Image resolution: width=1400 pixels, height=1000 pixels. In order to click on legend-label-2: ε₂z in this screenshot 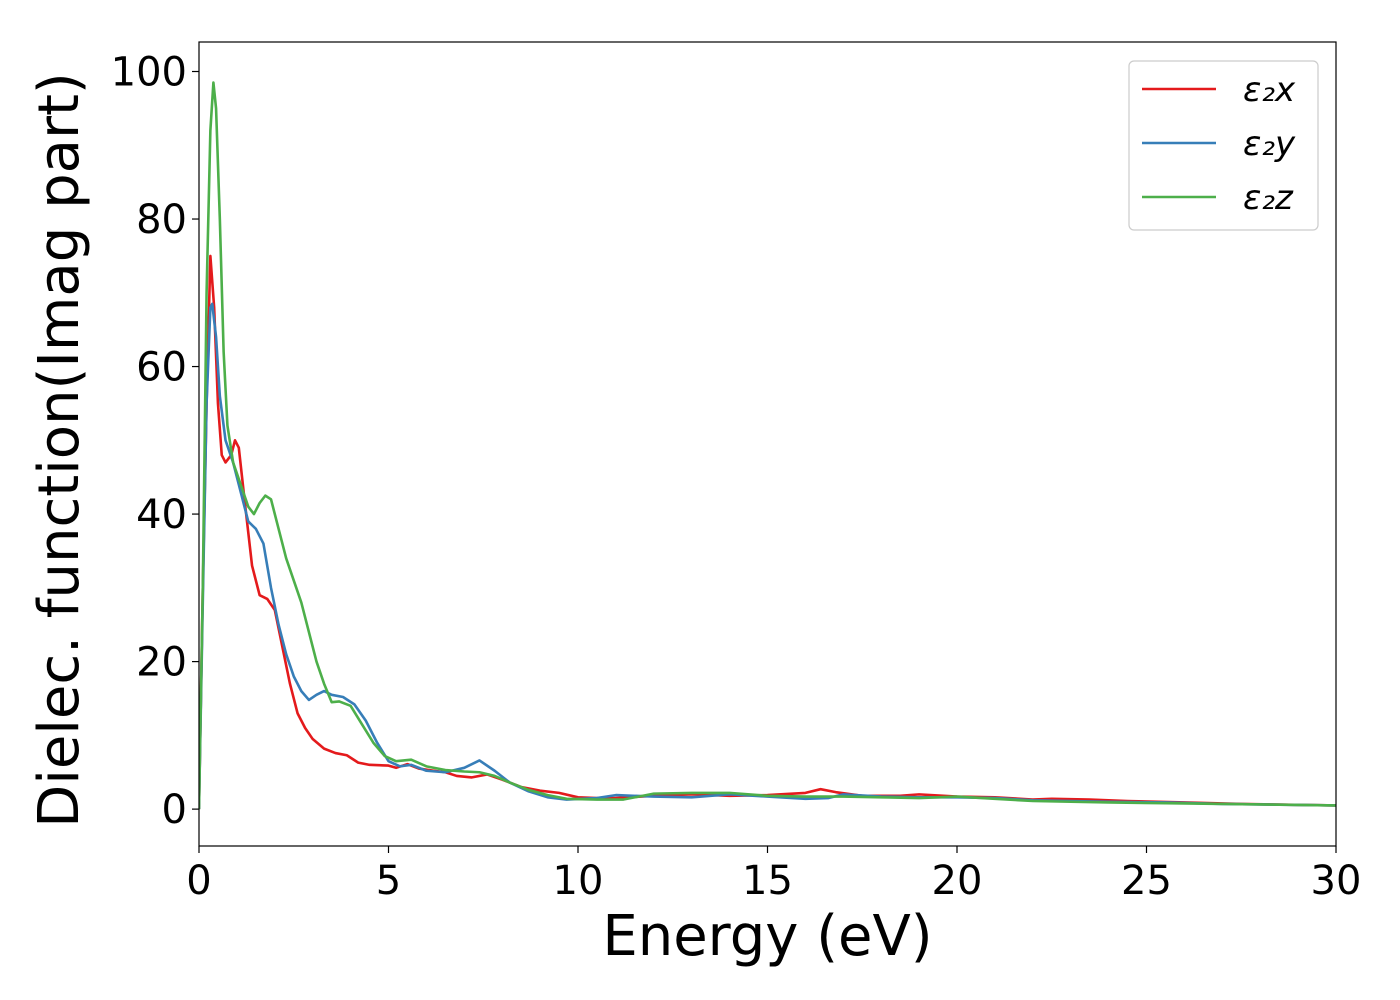, I will do `click(1268, 198)`.